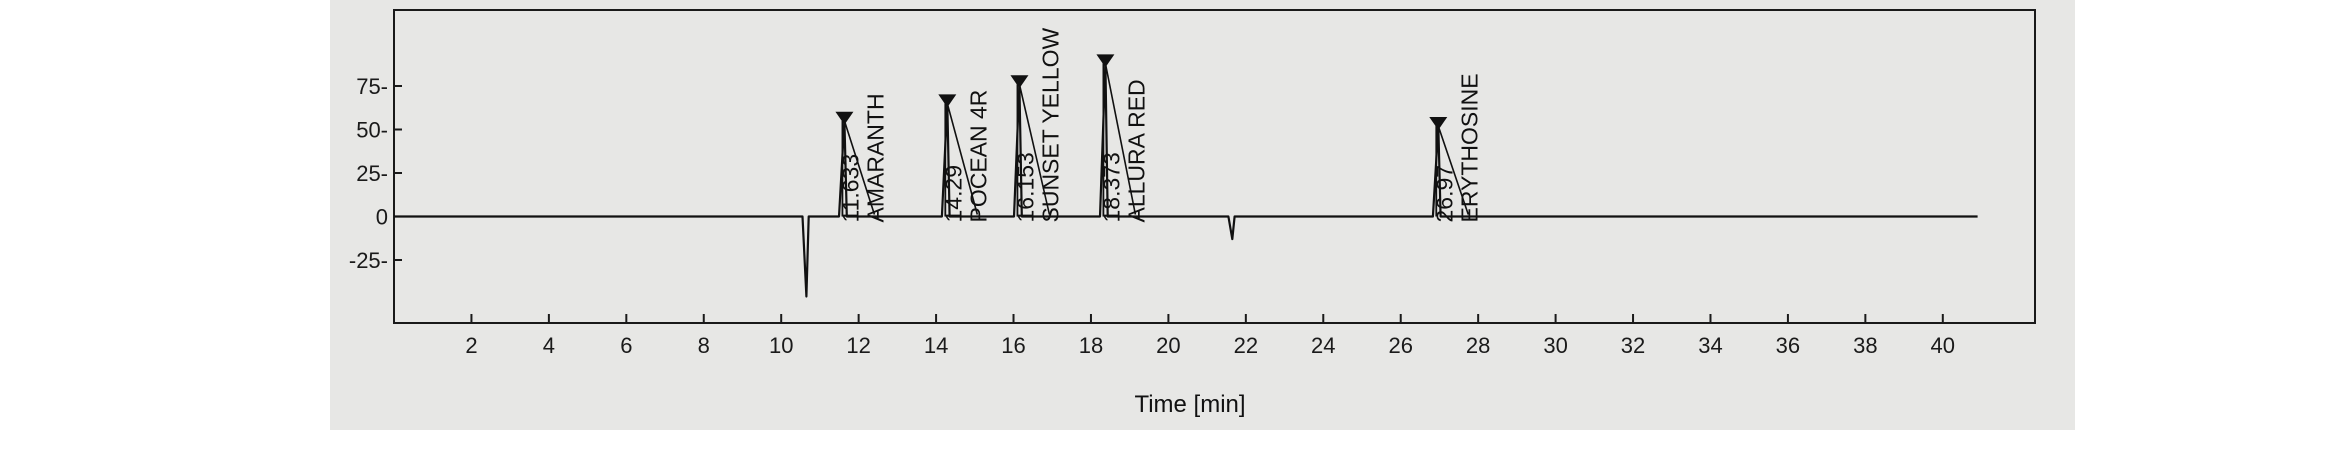 Image resolution: width=2334 pixels, height=449 pixels. What do you see at coordinates (850, 188) in the screenshot?
I see `peak-time-label: 11.633` at bounding box center [850, 188].